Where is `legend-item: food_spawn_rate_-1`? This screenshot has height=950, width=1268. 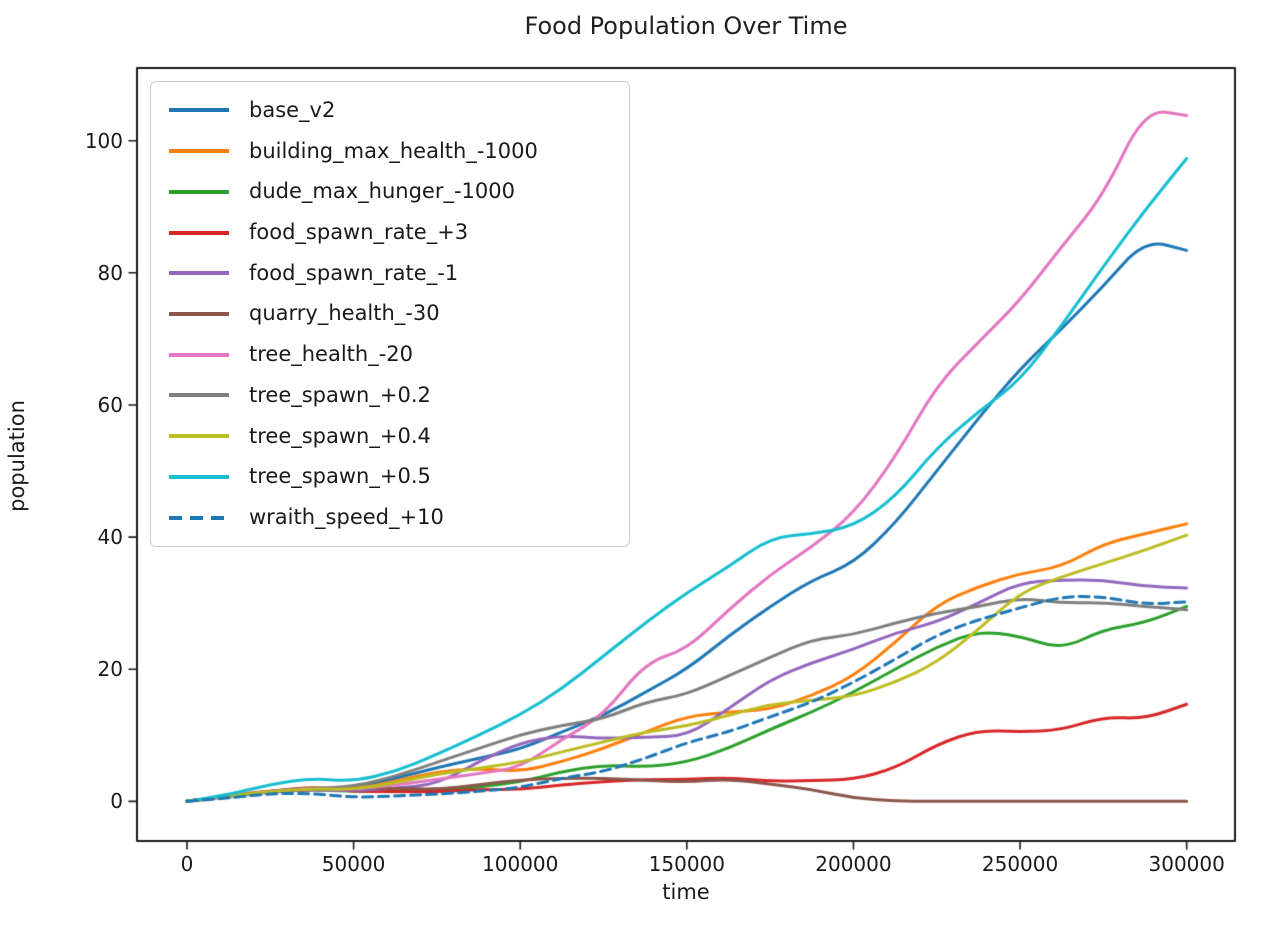 legend-item: food_spawn_rate_-1 is located at coordinates (393, 272).